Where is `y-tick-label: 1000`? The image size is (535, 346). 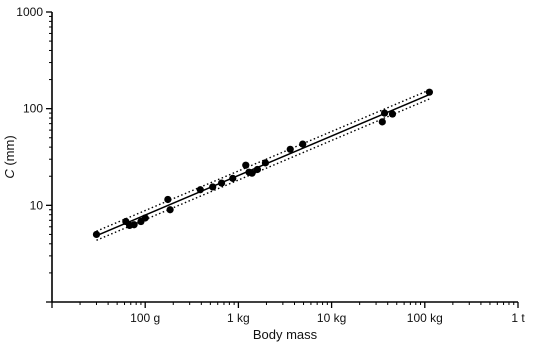 y-tick-label: 1000 is located at coordinates (29, 12).